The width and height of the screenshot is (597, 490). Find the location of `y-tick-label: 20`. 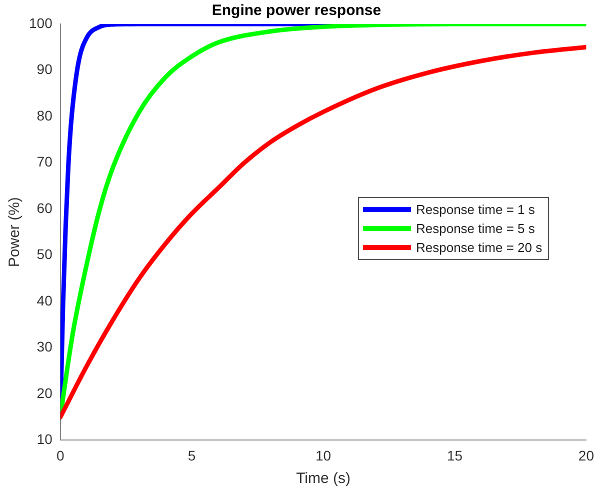

y-tick-label: 20 is located at coordinates (44, 392).